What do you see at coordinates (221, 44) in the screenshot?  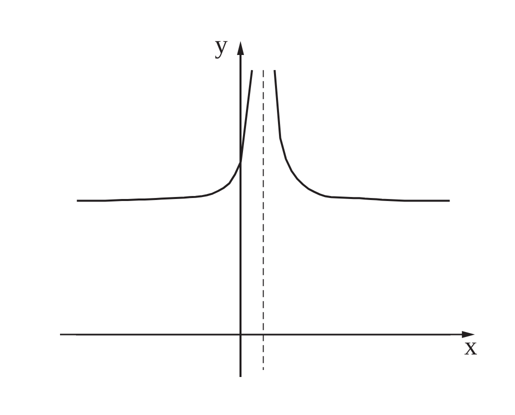 I see `y-axis-title: y` at bounding box center [221, 44].